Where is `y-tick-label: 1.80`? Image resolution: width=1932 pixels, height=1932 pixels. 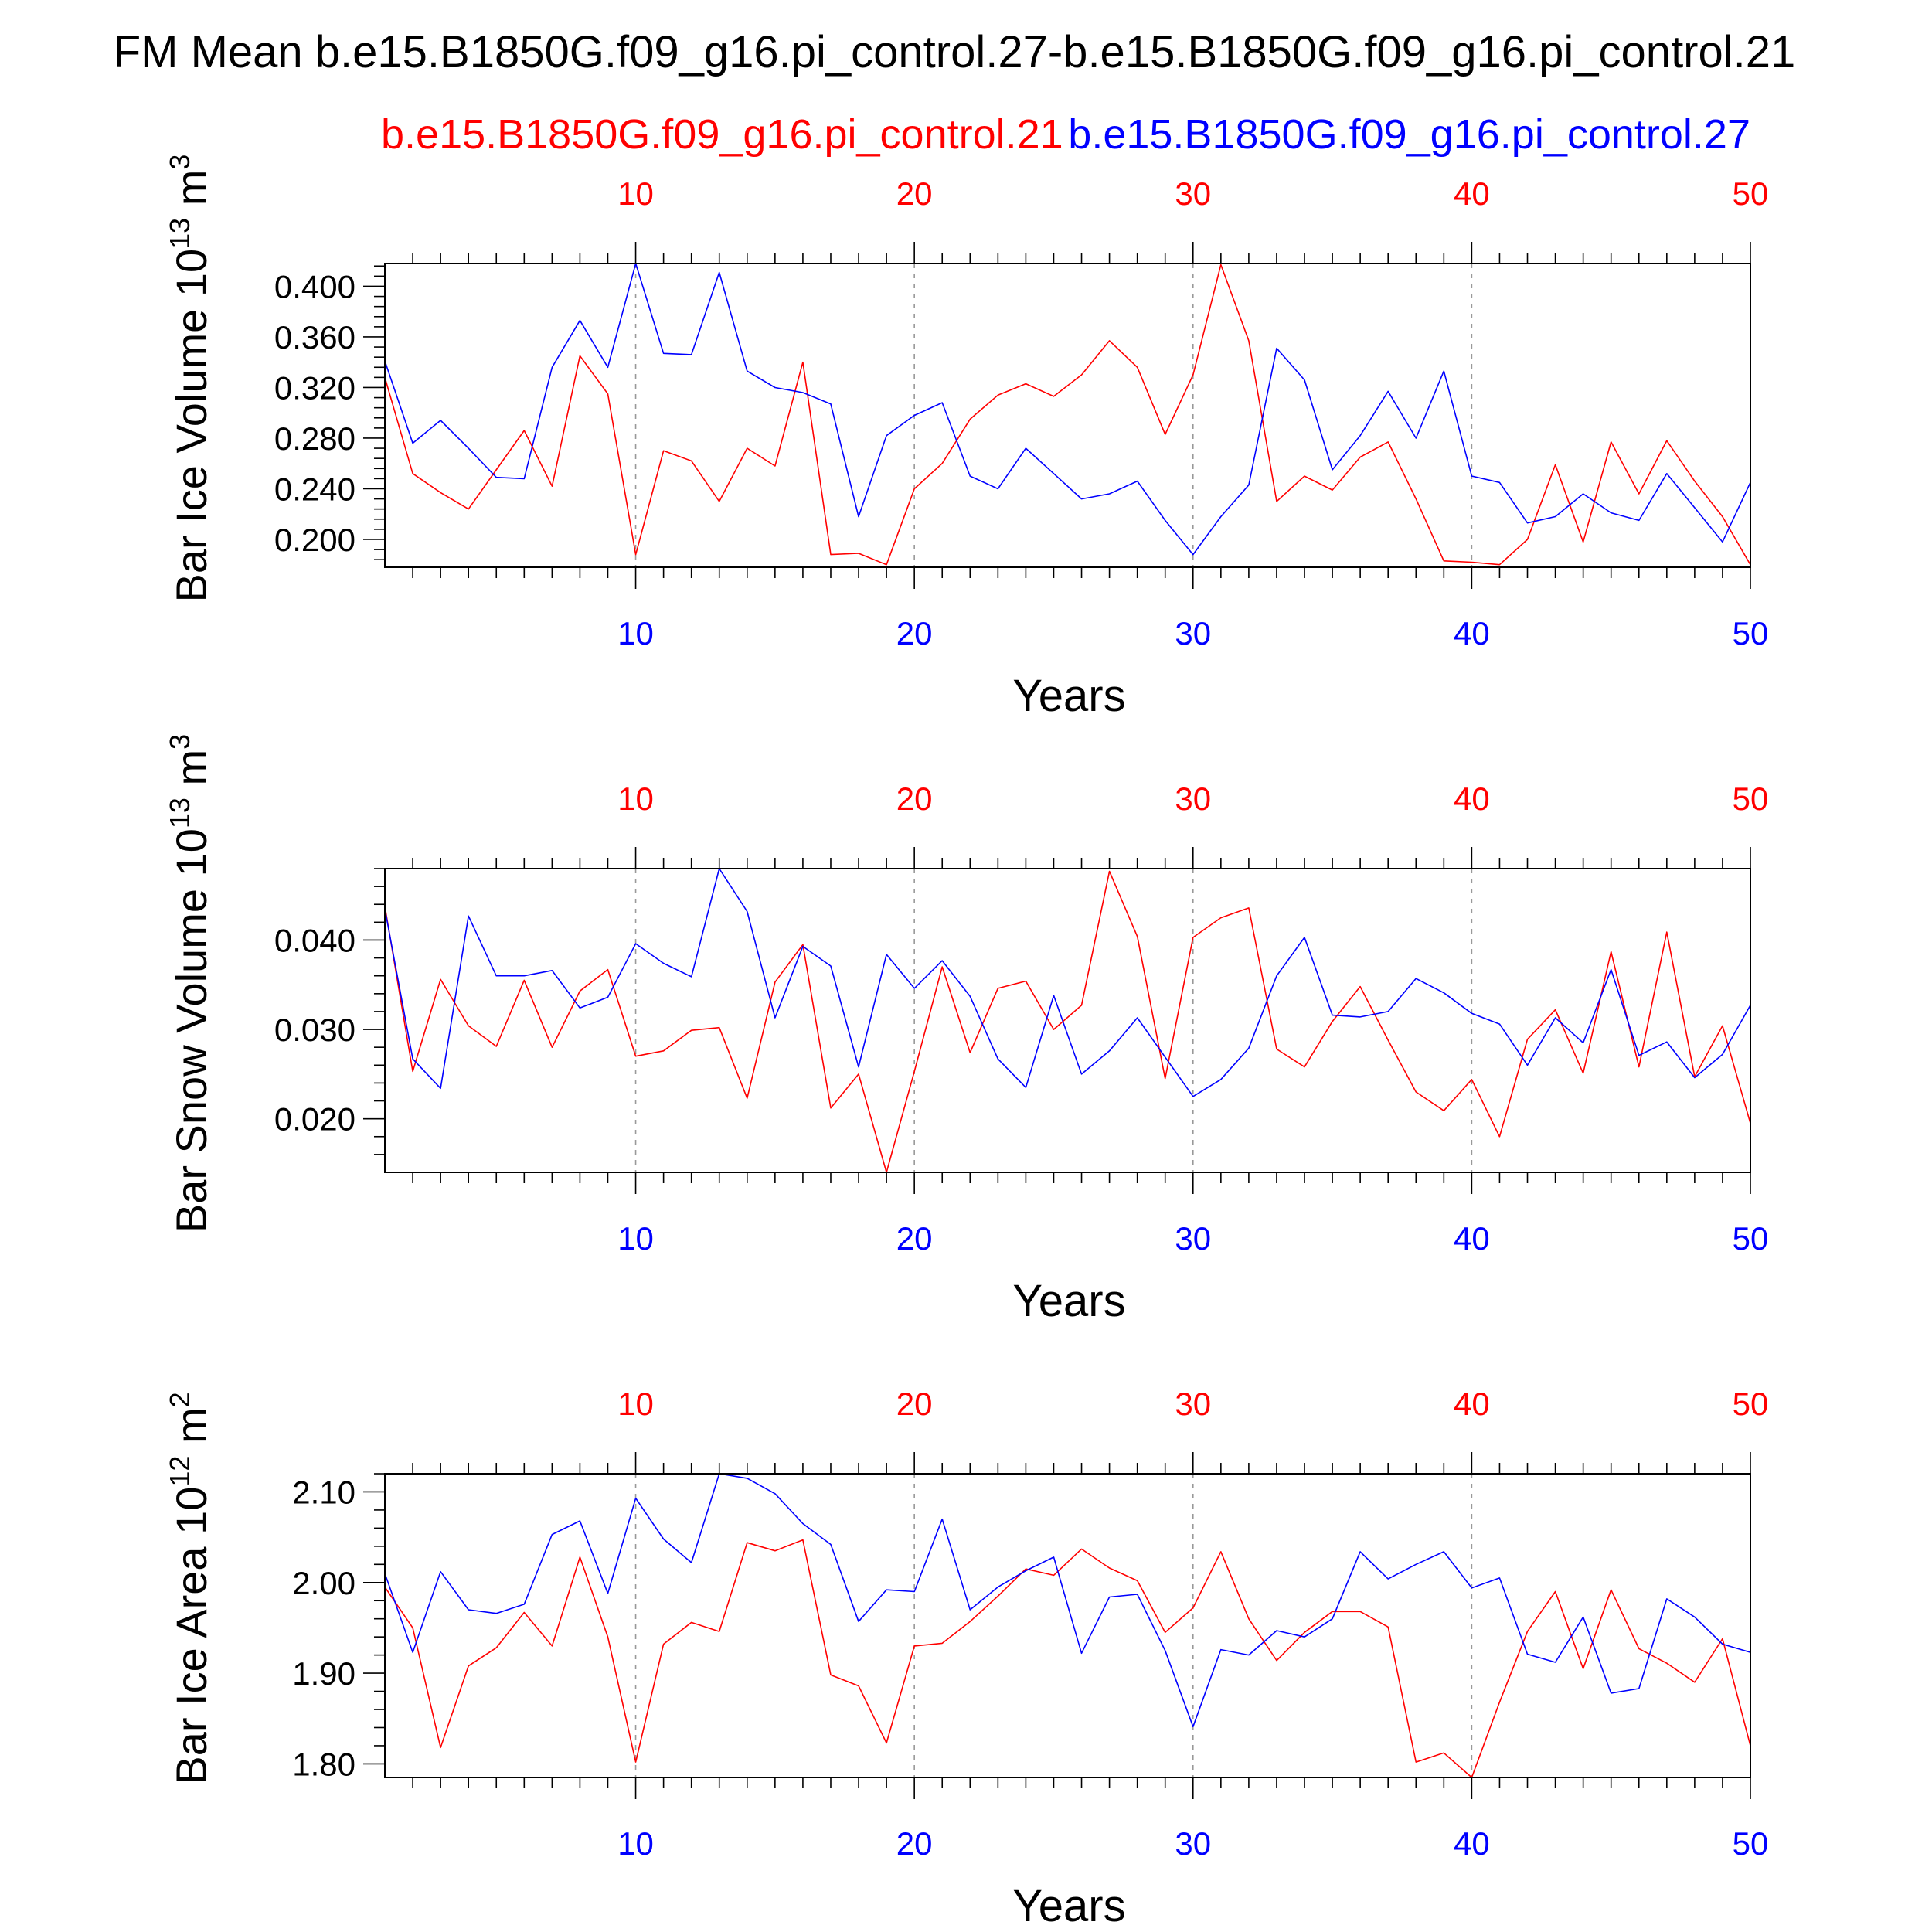 y-tick-label: 1.80 is located at coordinates (323, 1764).